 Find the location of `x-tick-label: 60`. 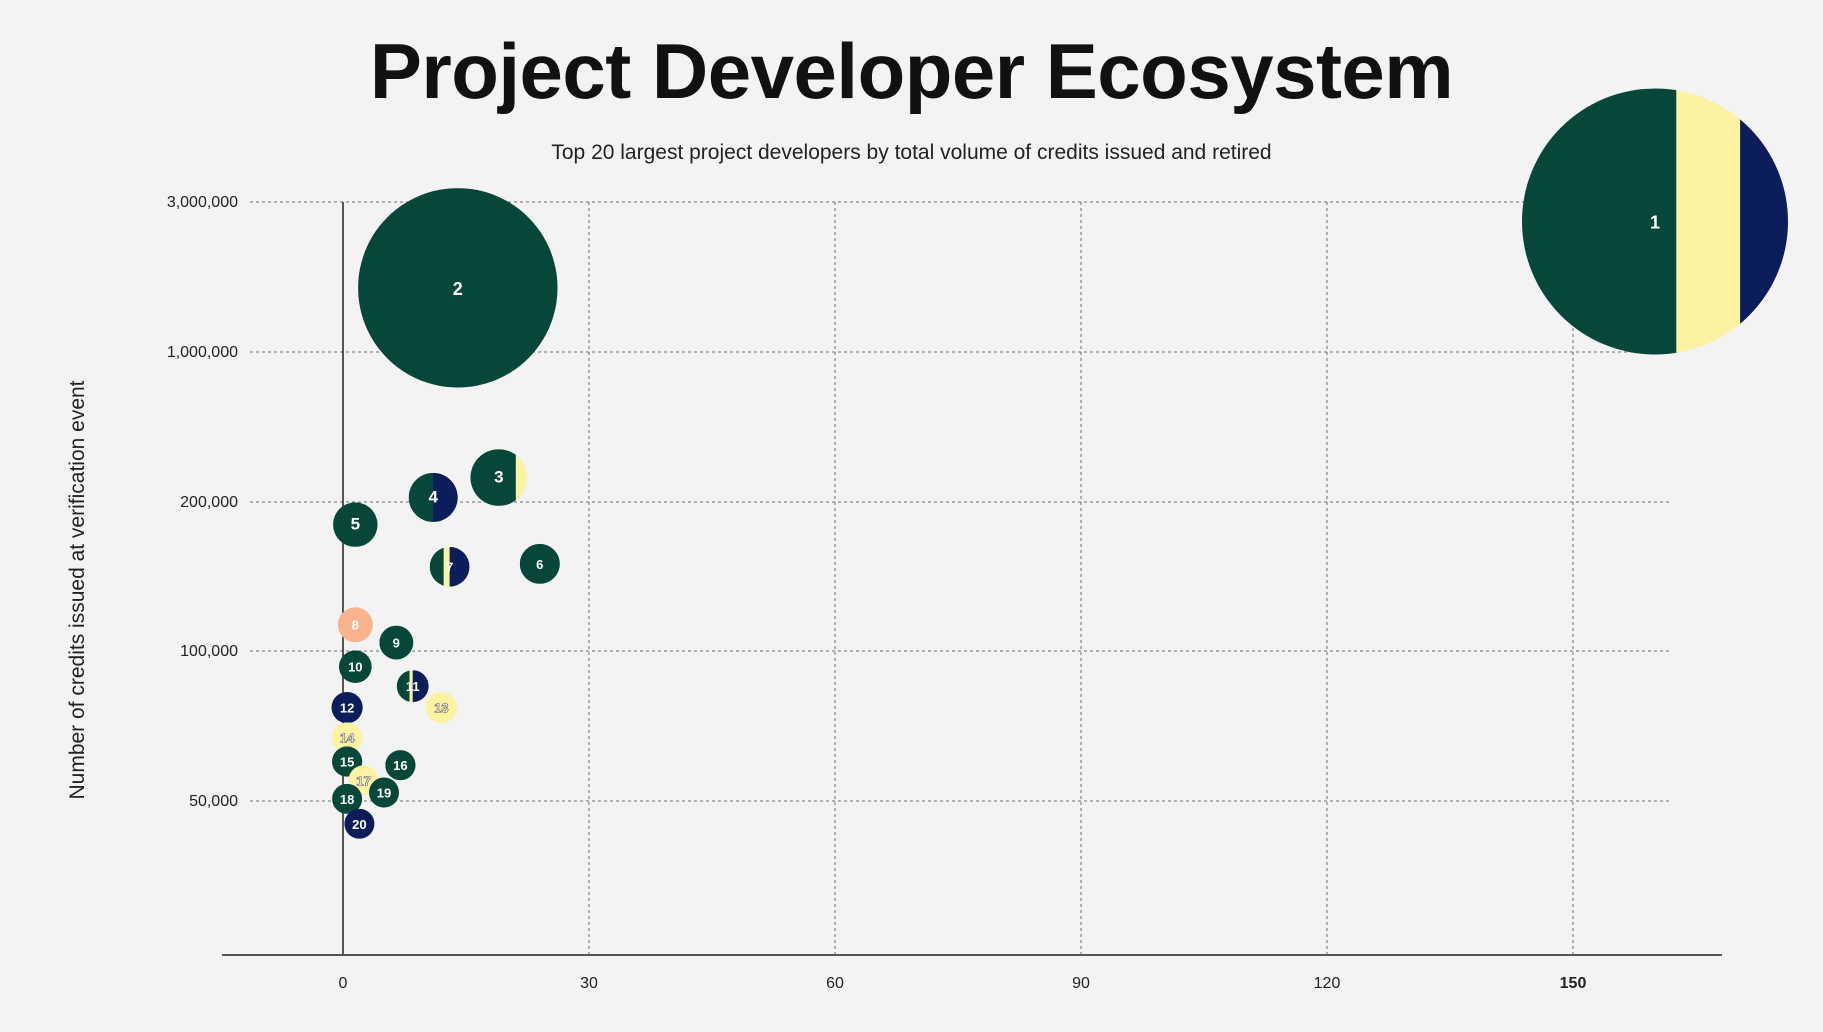

x-tick-label: 60 is located at coordinates (835, 983).